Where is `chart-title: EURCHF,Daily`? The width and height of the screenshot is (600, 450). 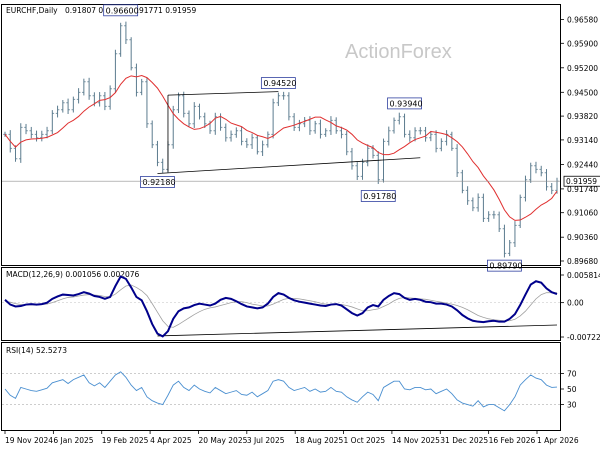 chart-title: EURCHF,Daily is located at coordinates (32, 10).